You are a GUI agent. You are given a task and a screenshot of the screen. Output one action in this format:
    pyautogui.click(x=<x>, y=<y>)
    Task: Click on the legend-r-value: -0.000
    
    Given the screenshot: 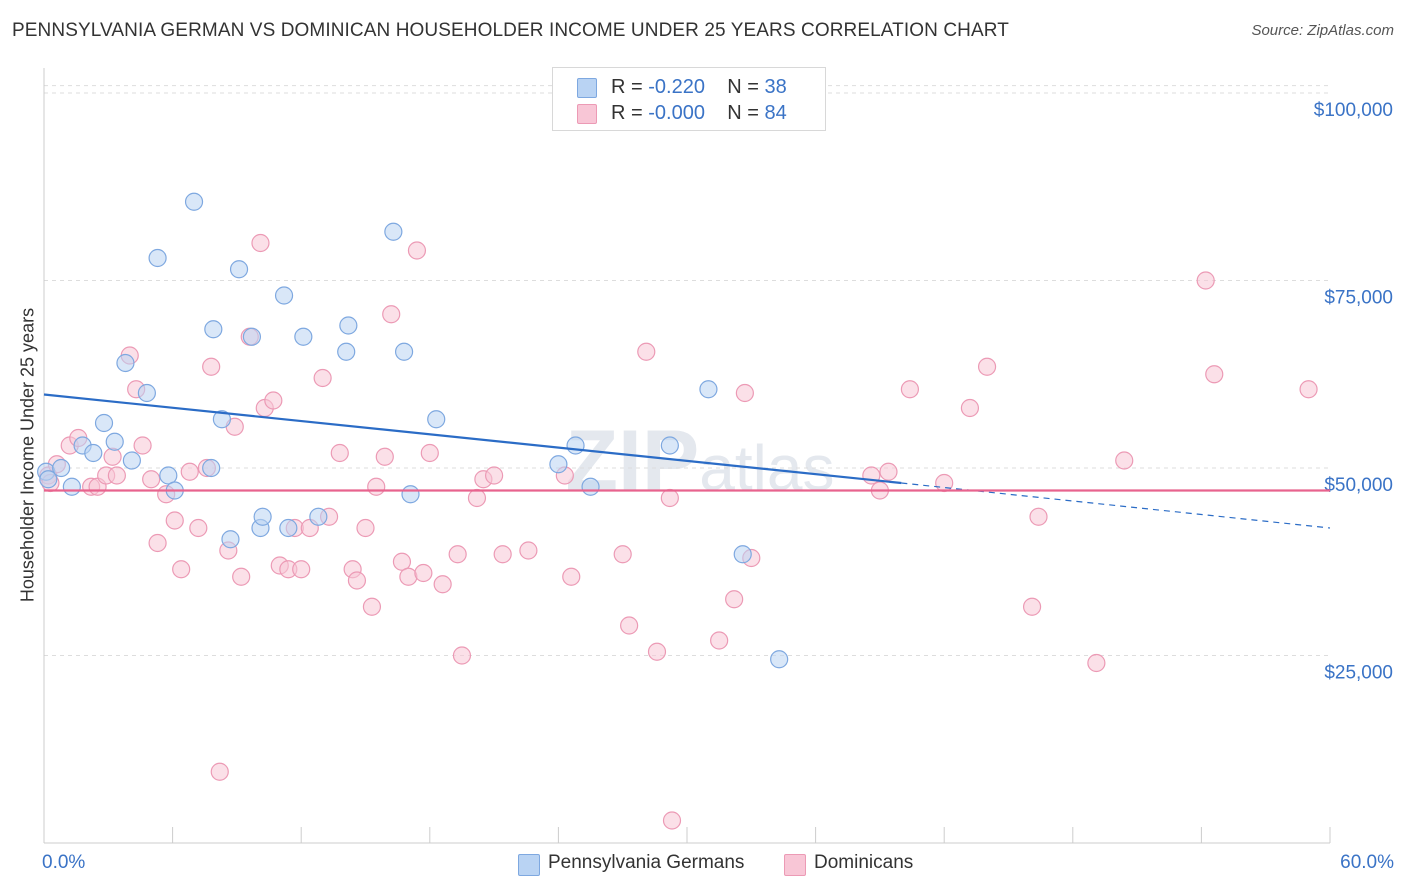 What is the action you would take?
    pyautogui.click(x=676, y=113)
    